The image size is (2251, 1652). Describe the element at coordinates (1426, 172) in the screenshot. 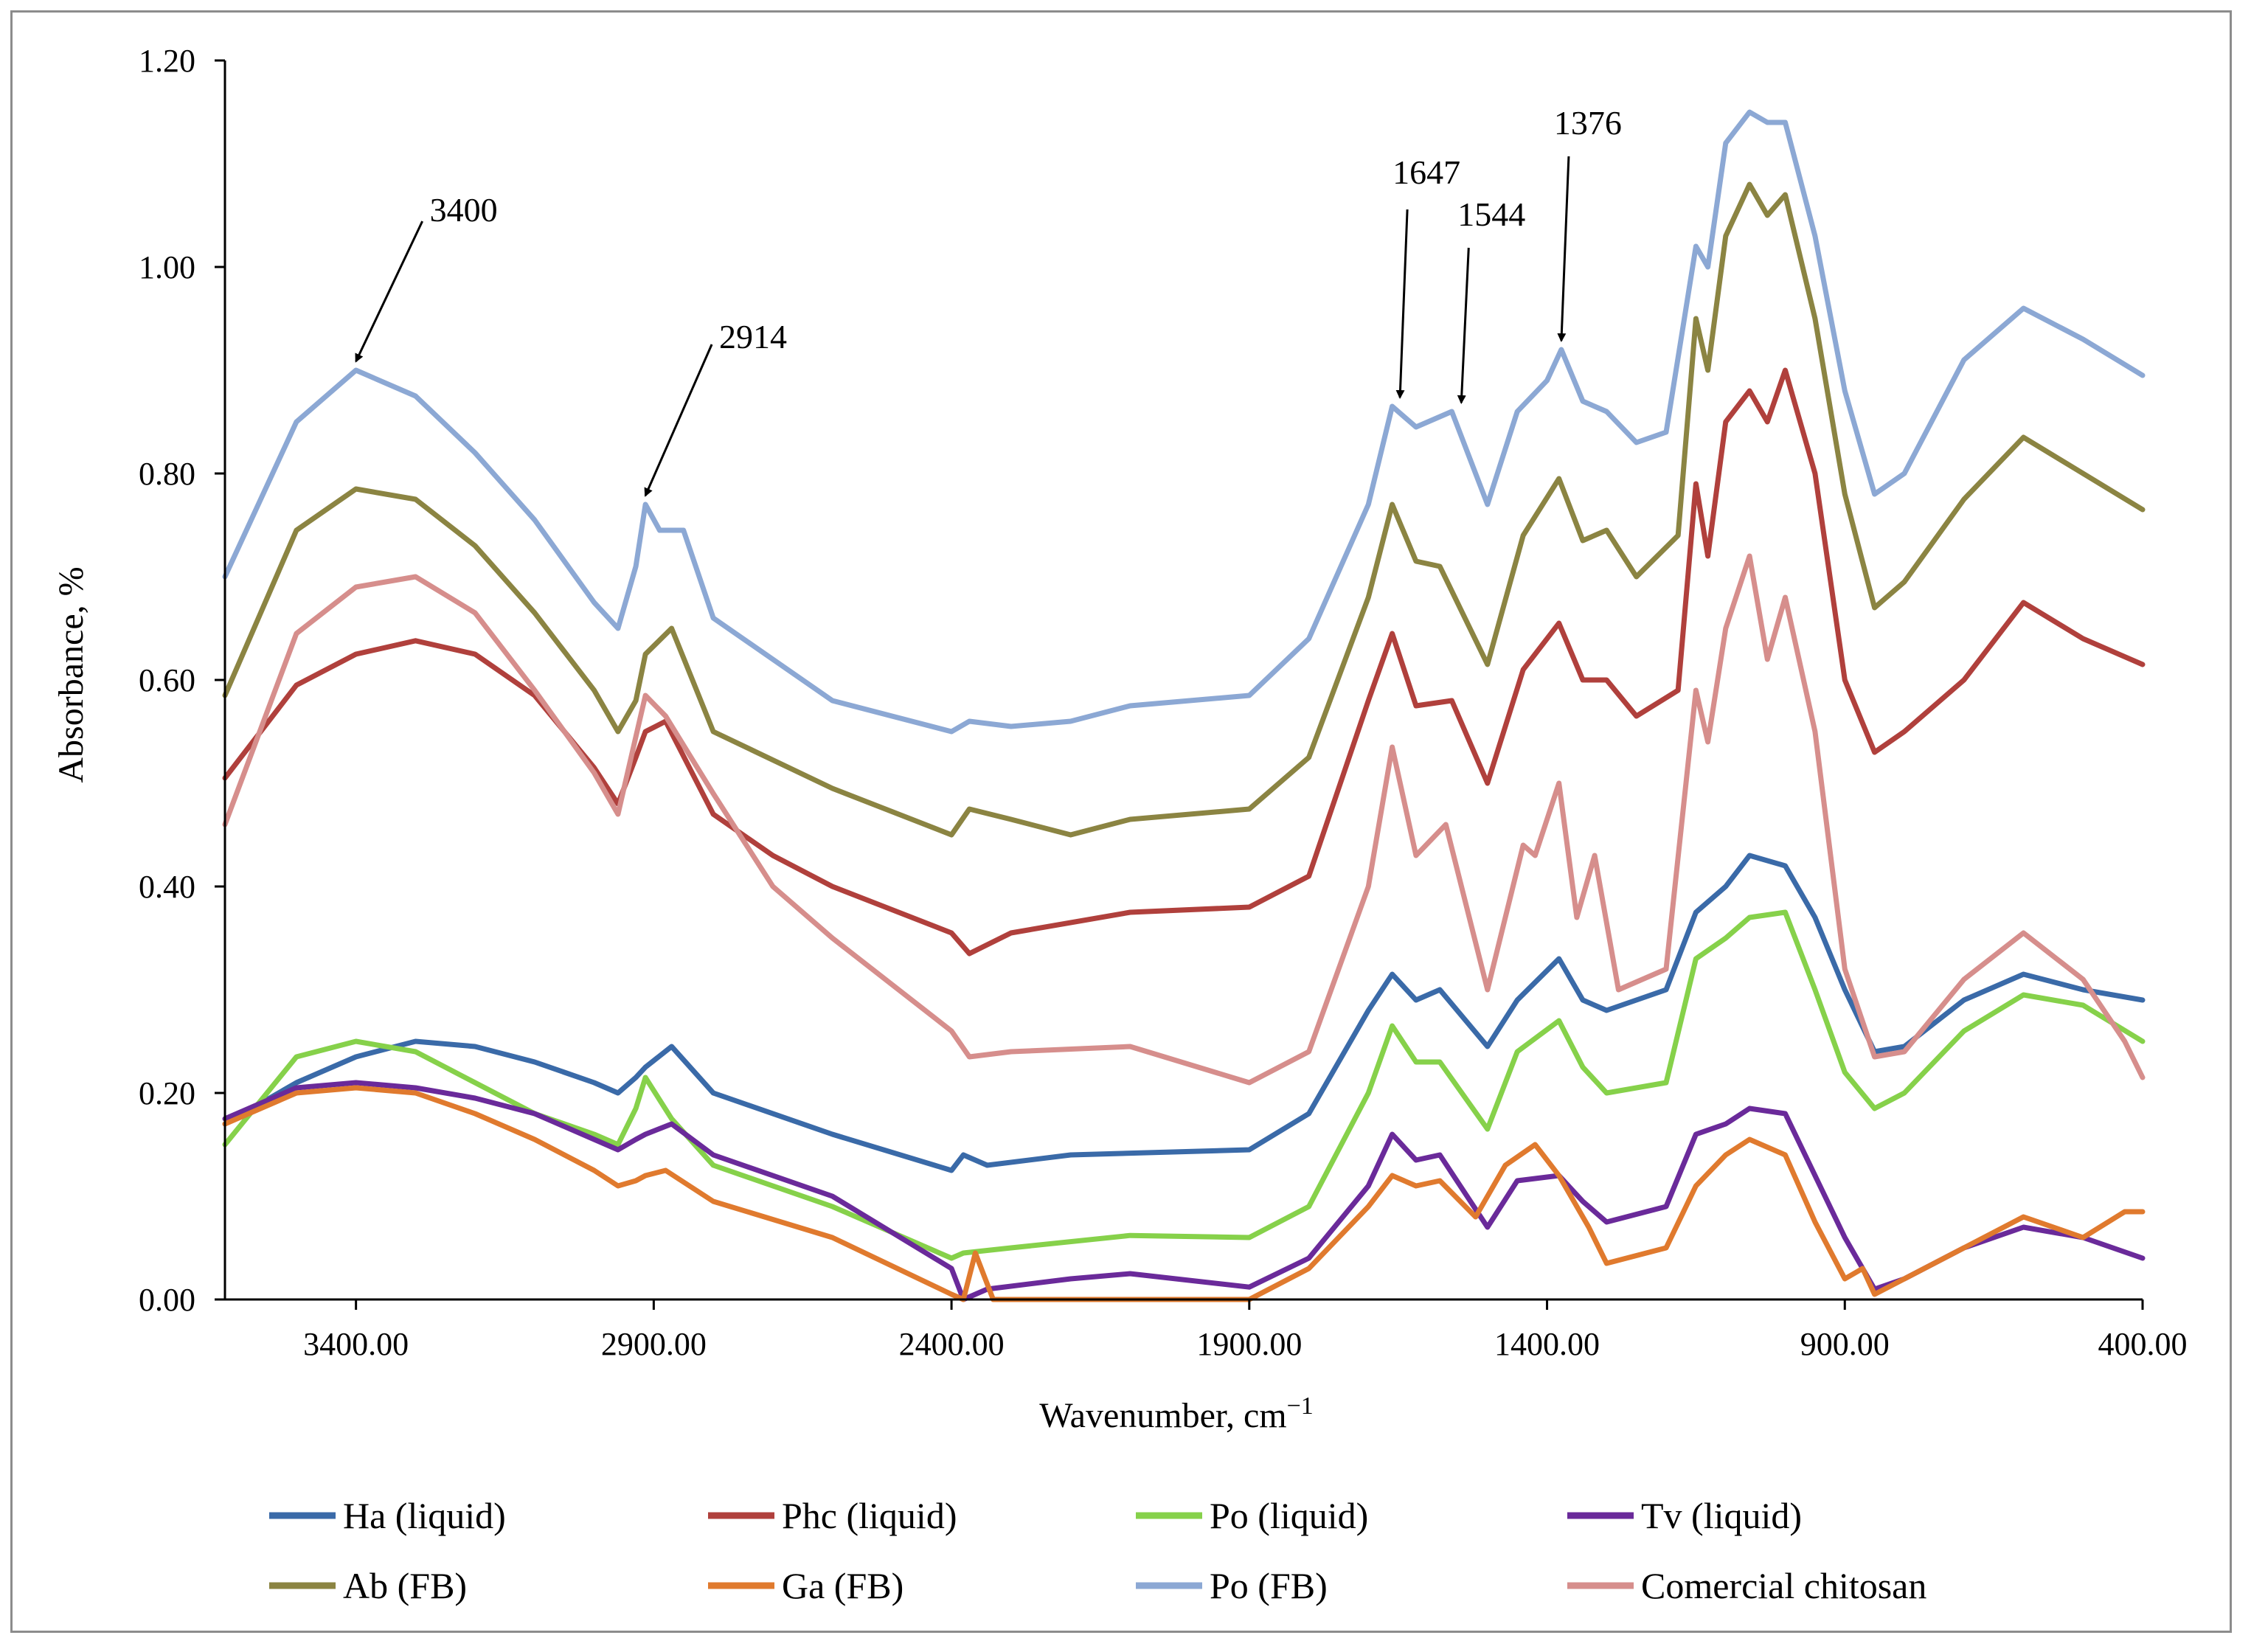

I see `annotation-label: 1647` at that location.